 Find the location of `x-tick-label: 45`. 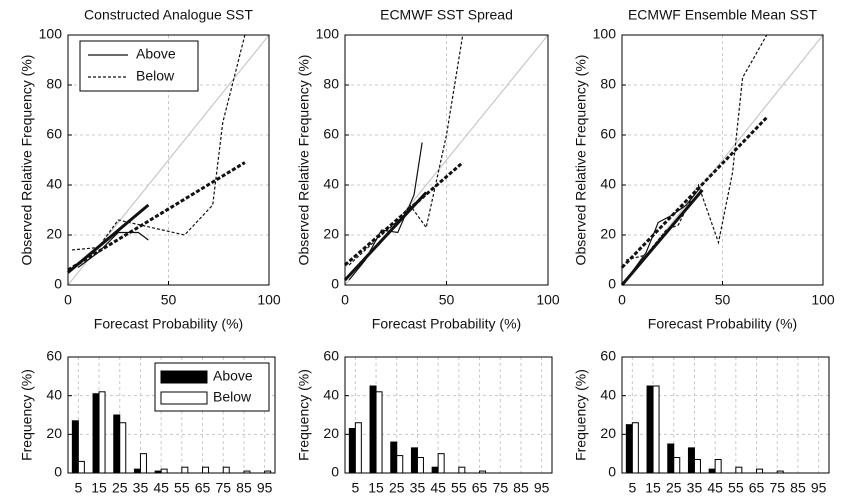

x-tick-label: 45 is located at coordinates (715, 488).